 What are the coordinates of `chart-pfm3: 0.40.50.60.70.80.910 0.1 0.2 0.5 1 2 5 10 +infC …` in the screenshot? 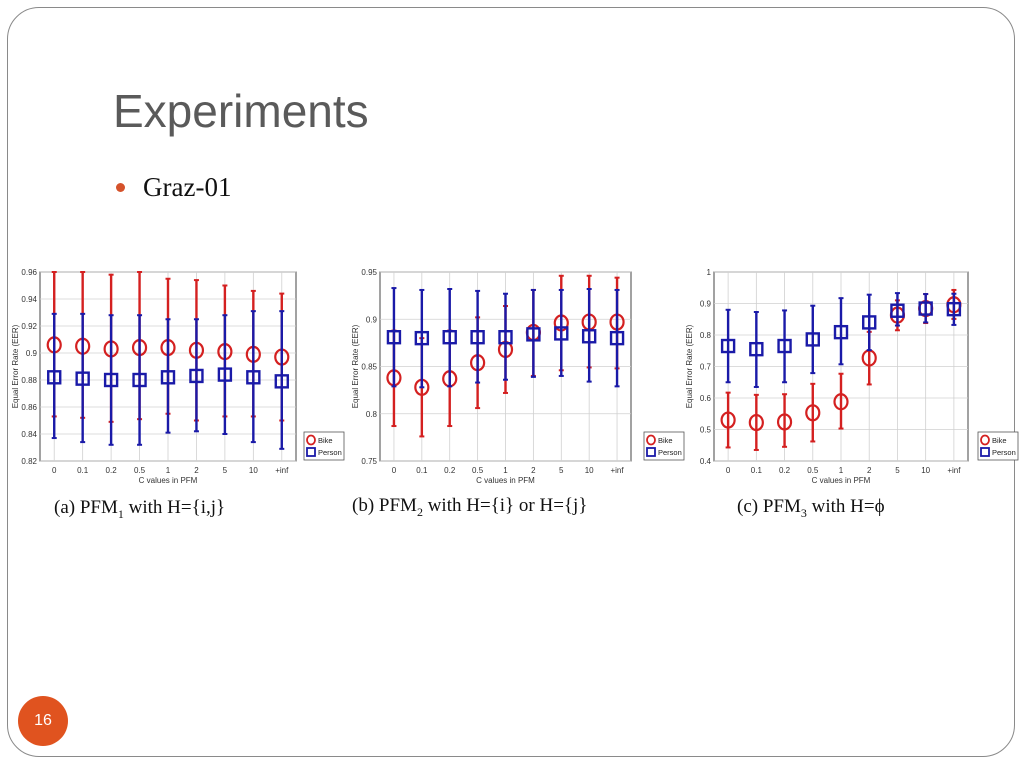 It's located at (852, 376).